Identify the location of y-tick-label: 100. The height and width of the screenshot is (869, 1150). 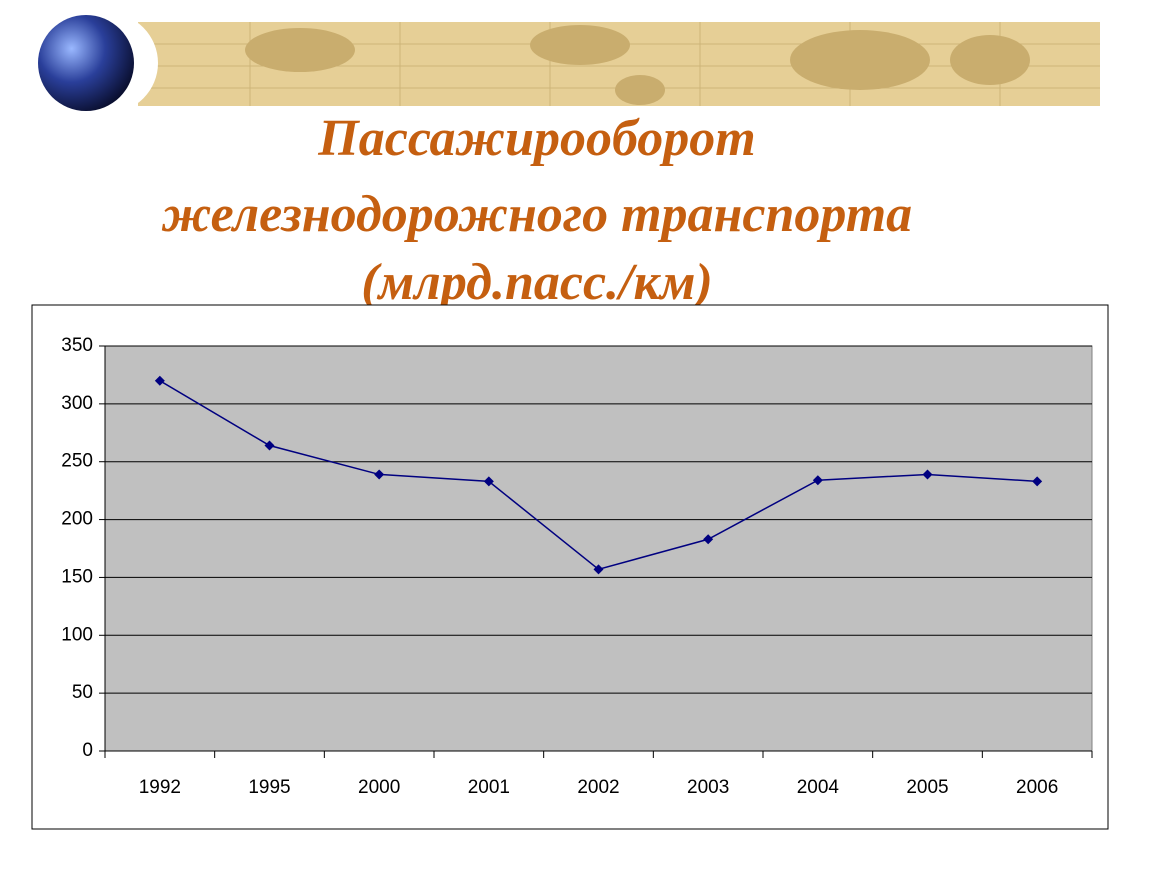
(77, 634).